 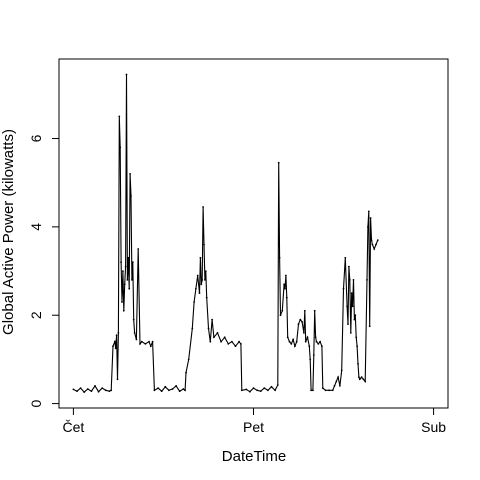 What do you see at coordinates (44, 270) in the screenshot?
I see `y-axis: 0 2 4 6` at bounding box center [44, 270].